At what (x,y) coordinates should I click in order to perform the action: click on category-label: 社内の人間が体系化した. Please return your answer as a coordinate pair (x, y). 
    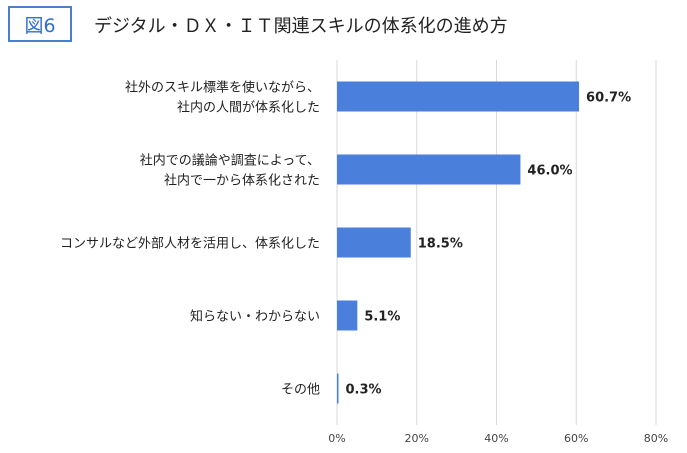
    Looking at the image, I should click on (248, 108).